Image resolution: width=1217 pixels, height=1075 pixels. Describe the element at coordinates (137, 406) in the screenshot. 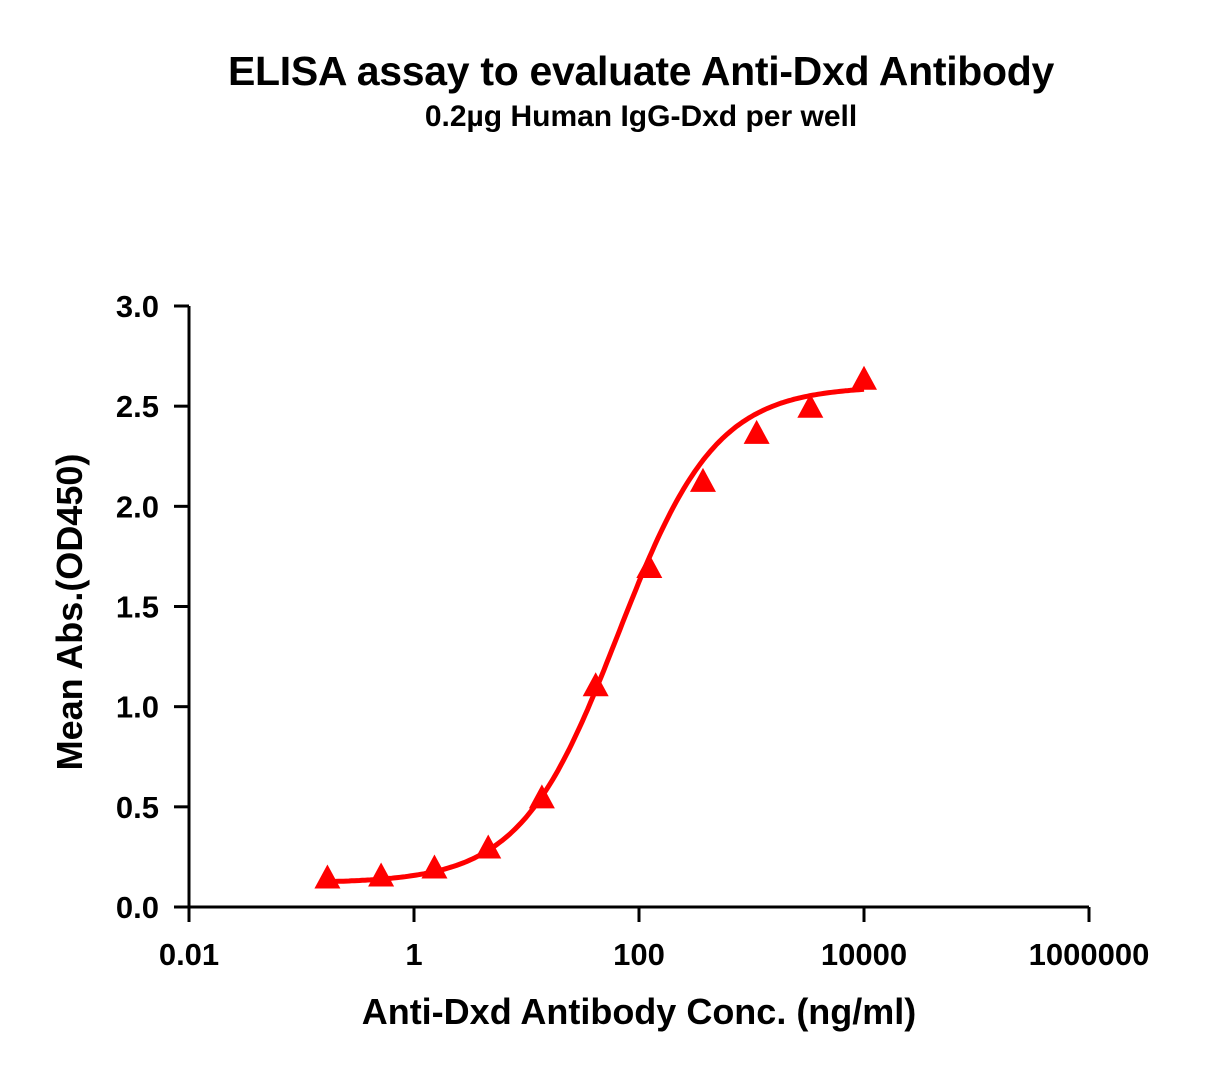

I see `y-tick-label: 2.5` at that location.